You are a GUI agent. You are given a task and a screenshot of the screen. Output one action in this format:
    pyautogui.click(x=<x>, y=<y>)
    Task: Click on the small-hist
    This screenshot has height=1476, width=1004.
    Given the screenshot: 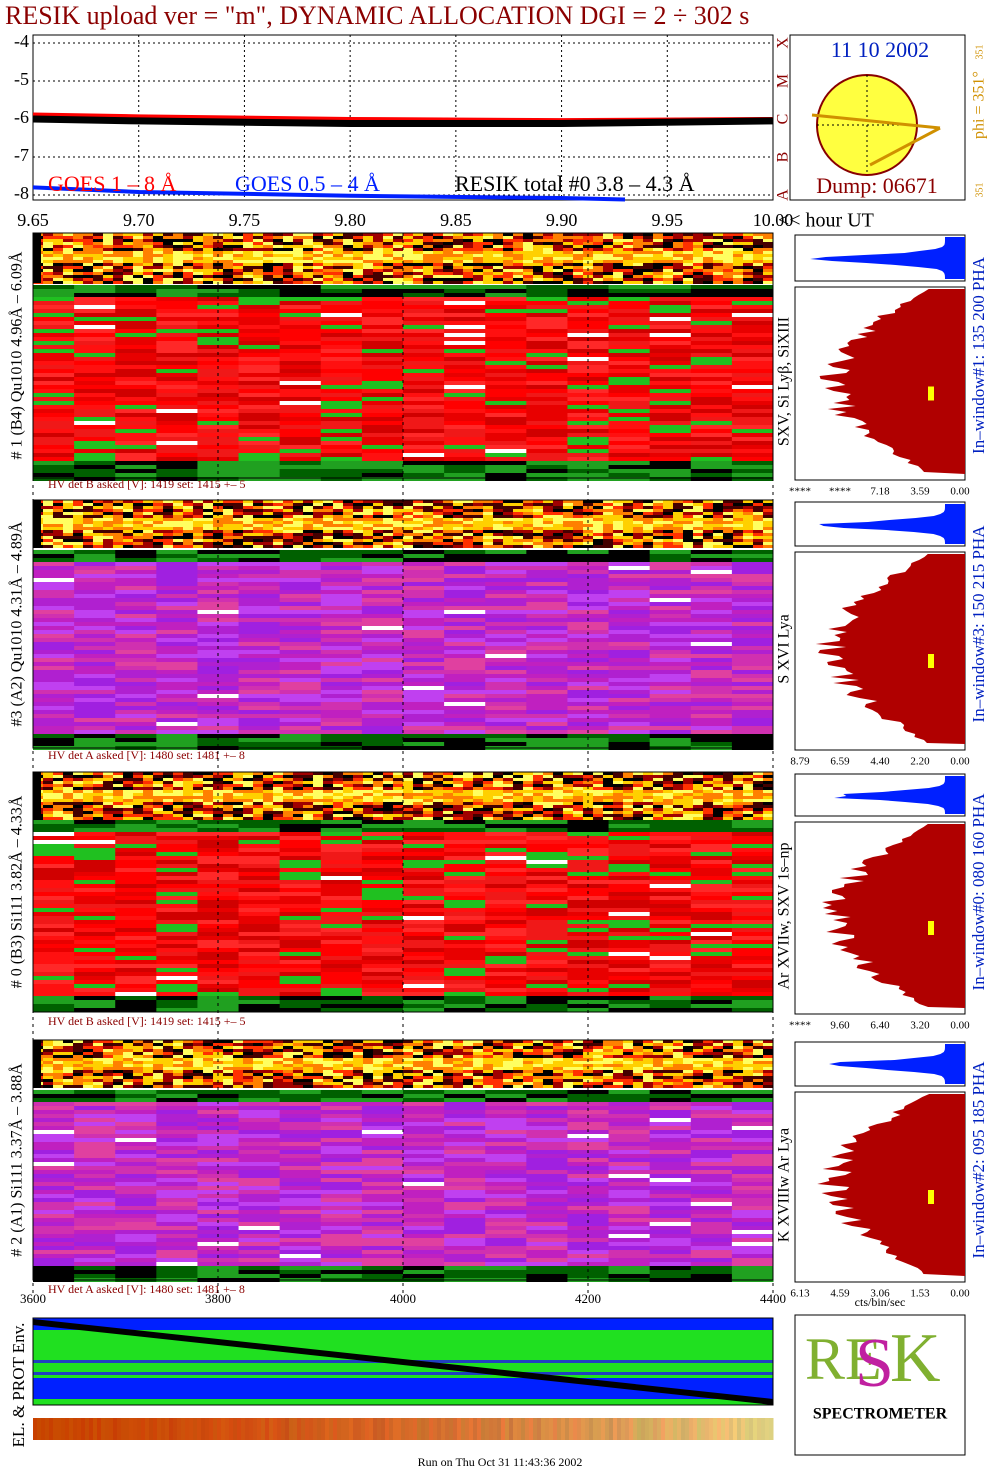 What is the action you would take?
    pyautogui.click(x=892, y=524)
    